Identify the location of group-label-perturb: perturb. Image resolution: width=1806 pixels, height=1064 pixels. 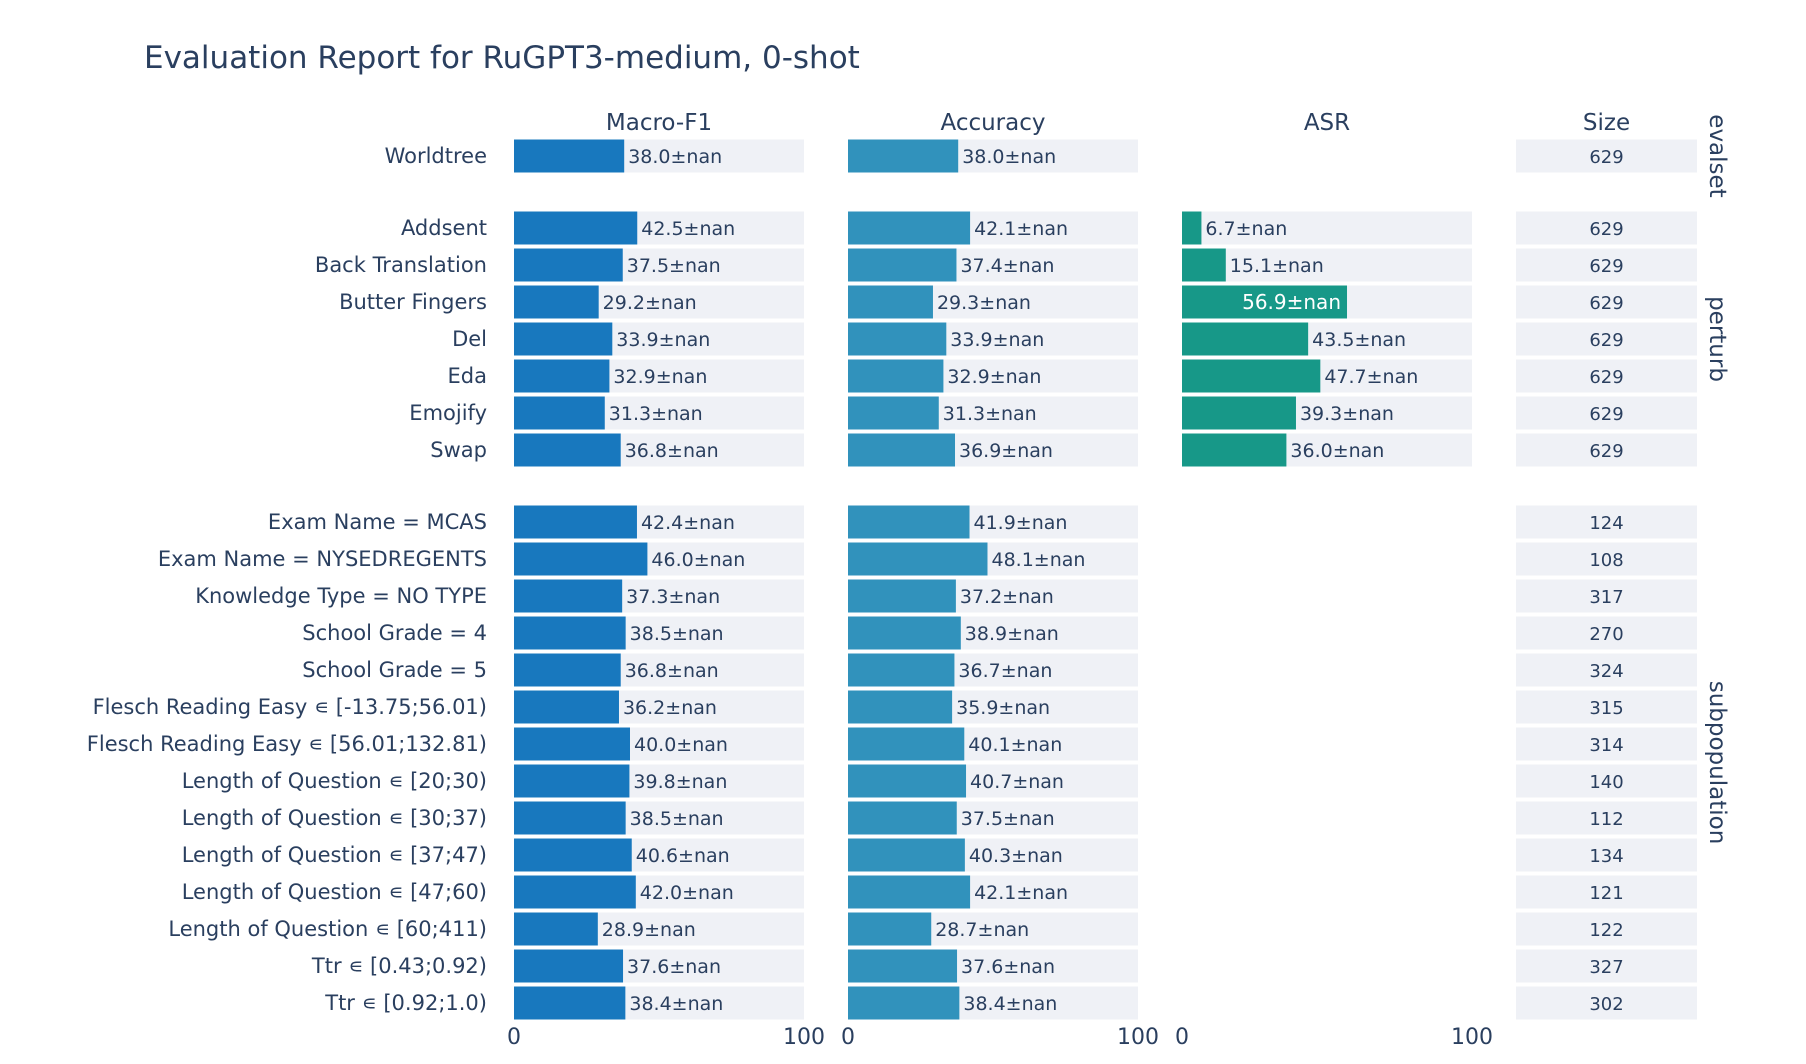
(1717, 339).